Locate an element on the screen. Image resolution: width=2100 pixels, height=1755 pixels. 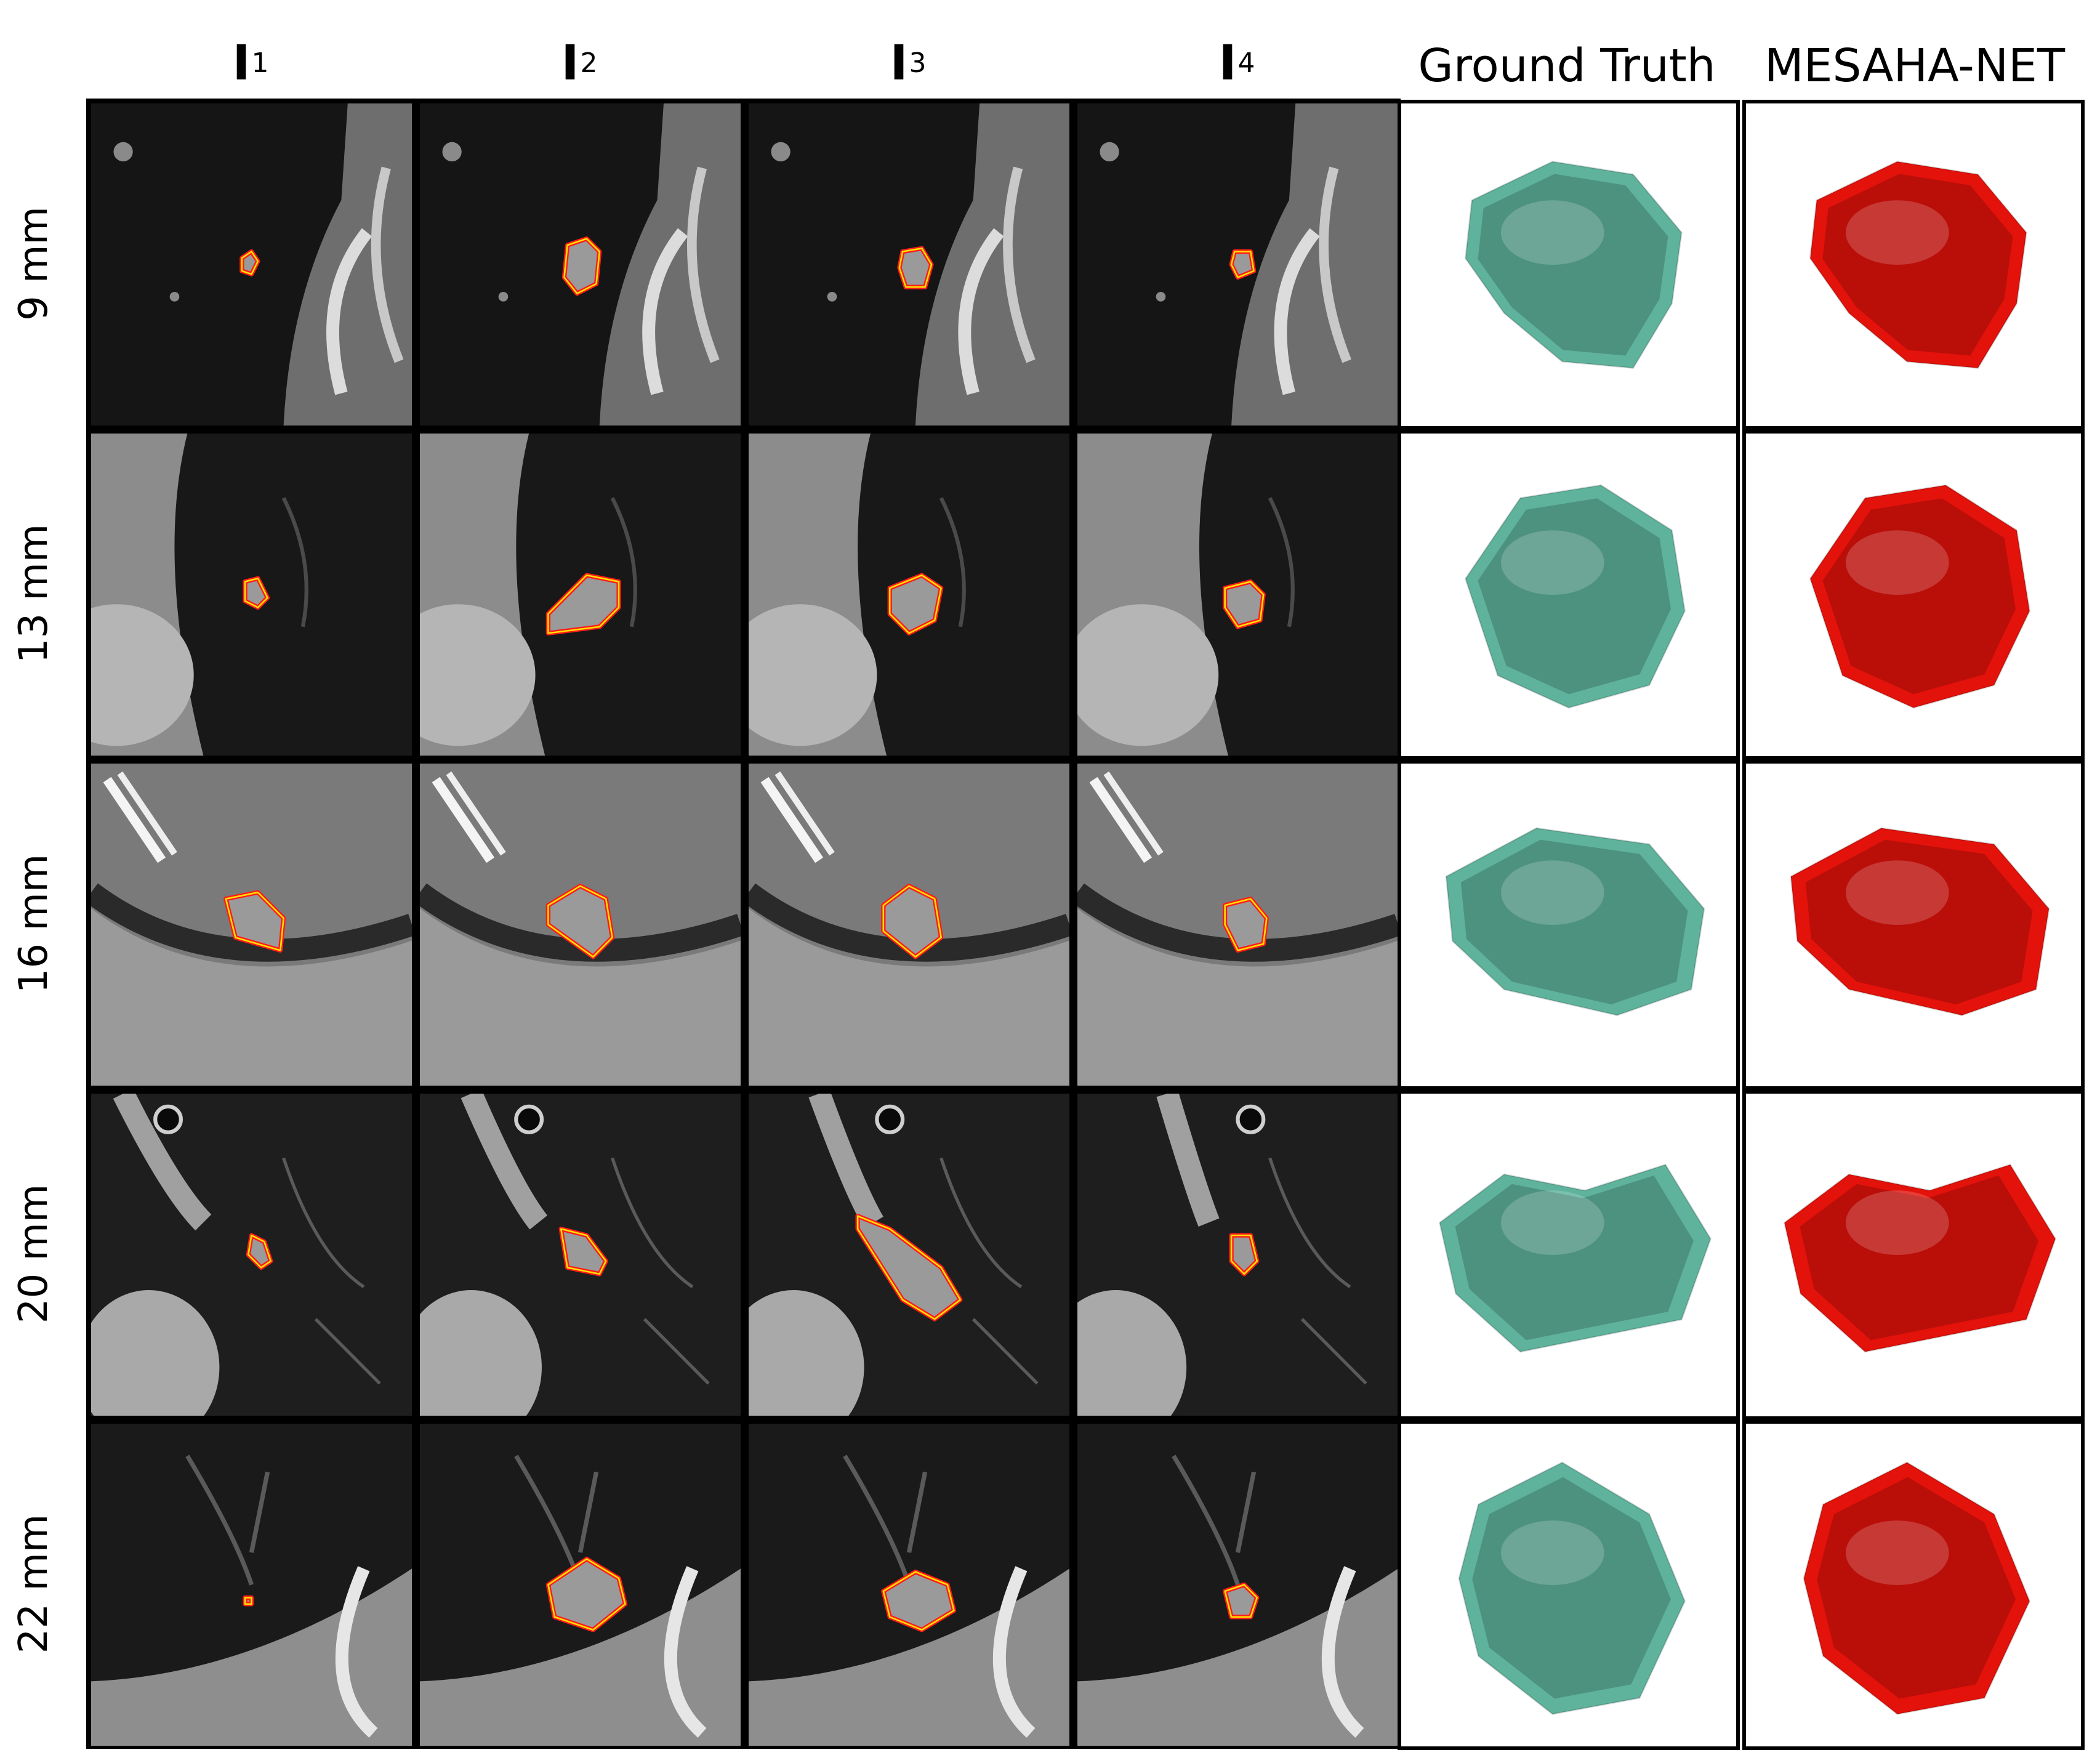
row-label-22mm: 22 mm is located at coordinates (34, 1584).